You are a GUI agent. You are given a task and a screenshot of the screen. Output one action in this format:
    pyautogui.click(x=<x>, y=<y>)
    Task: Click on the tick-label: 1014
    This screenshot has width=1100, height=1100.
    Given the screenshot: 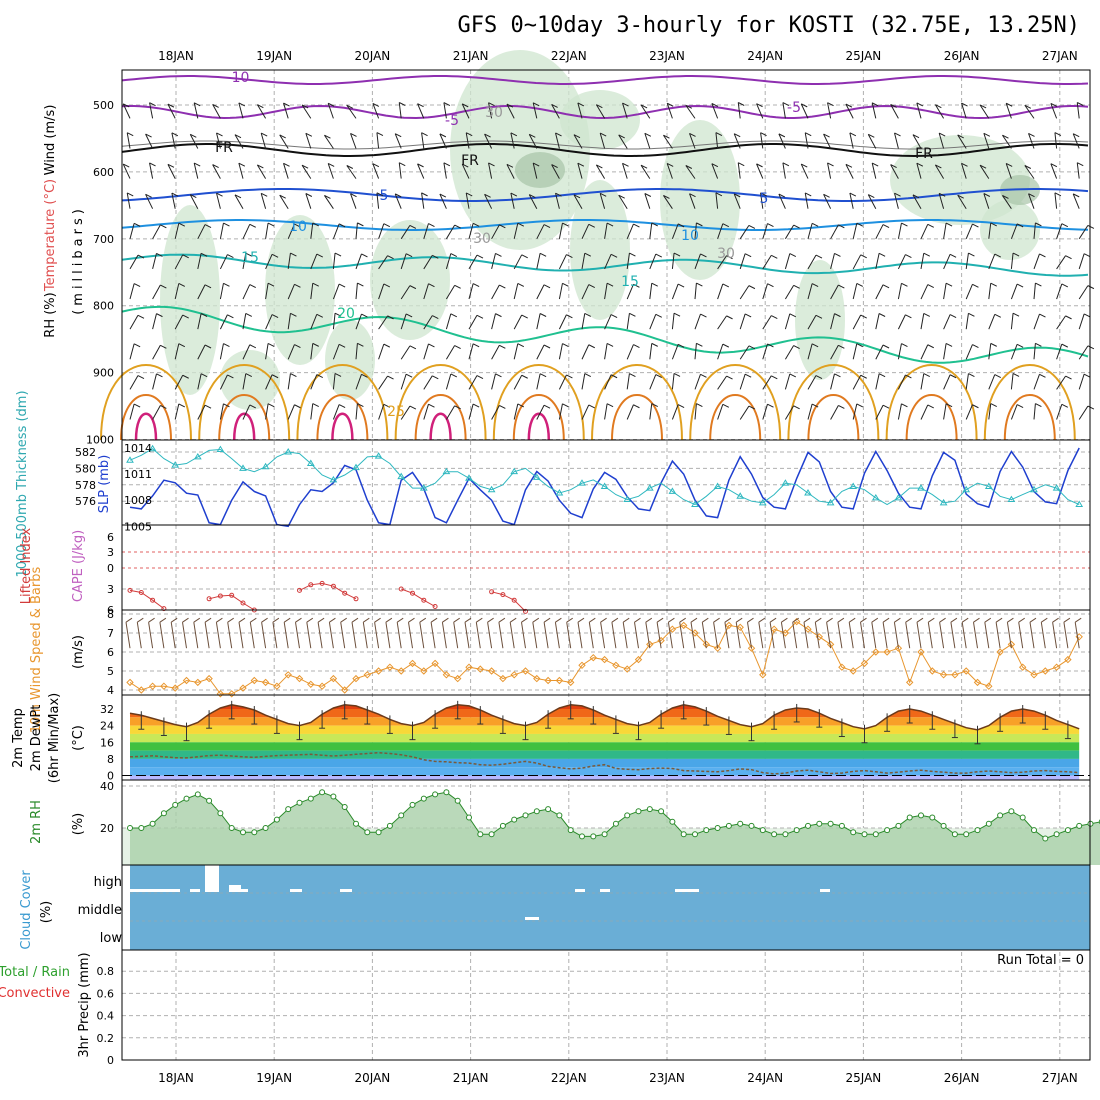 What is the action you would take?
    pyautogui.click(x=138, y=448)
    